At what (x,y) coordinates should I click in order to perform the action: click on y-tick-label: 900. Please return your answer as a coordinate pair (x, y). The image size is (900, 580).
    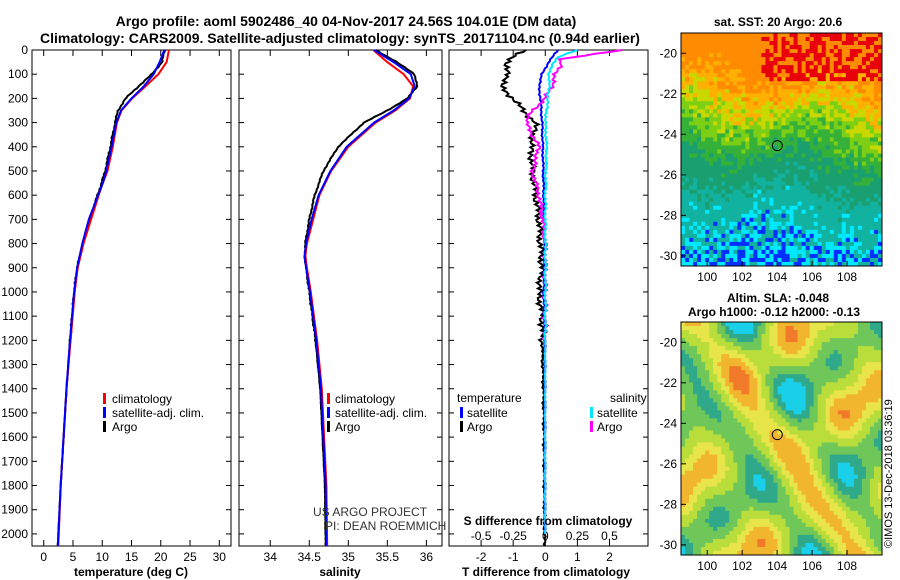
    Looking at the image, I should click on (18, 268).